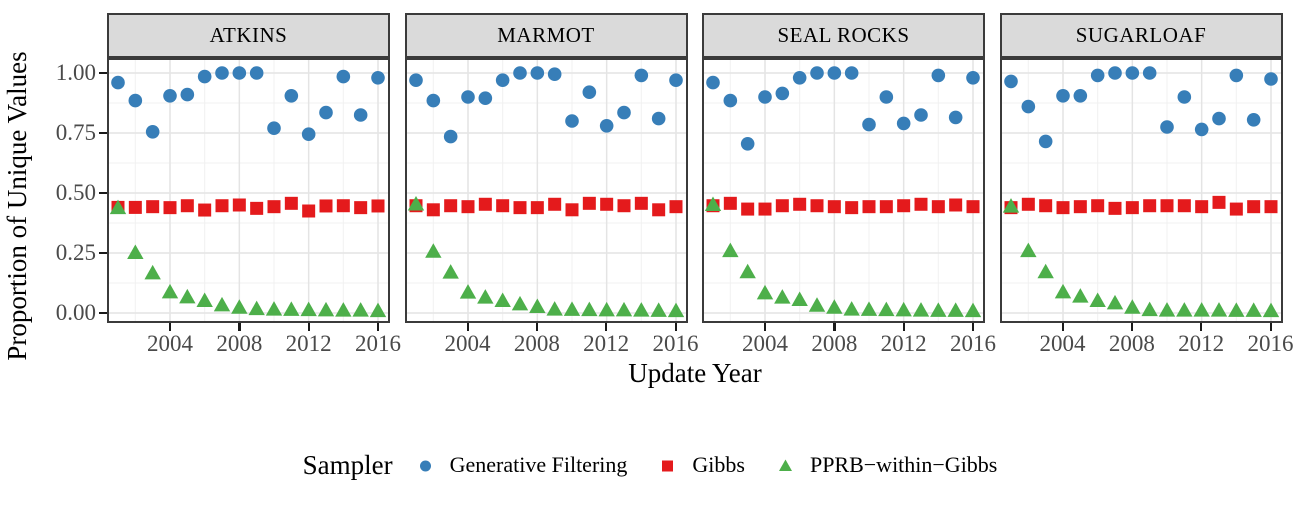 This screenshot has width=1300, height=520. What do you see at coordinates (785, 465) in the screenshot?
I see `triangle-marker-icon` at bounding box center [785, 465].